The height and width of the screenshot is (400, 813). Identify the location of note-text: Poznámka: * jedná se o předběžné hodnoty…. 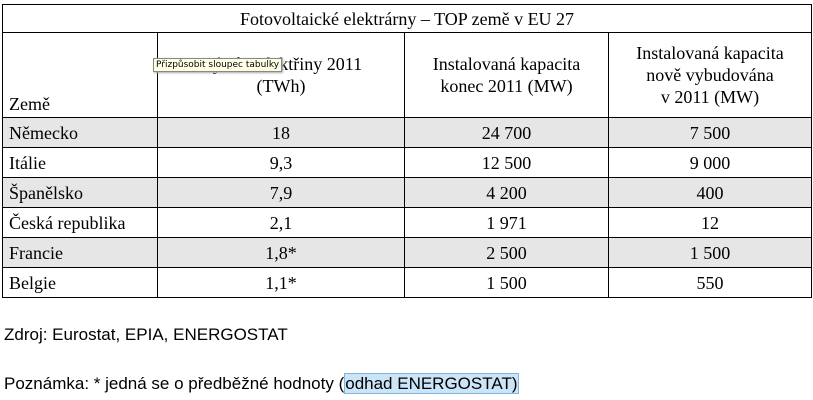
(174, 383).